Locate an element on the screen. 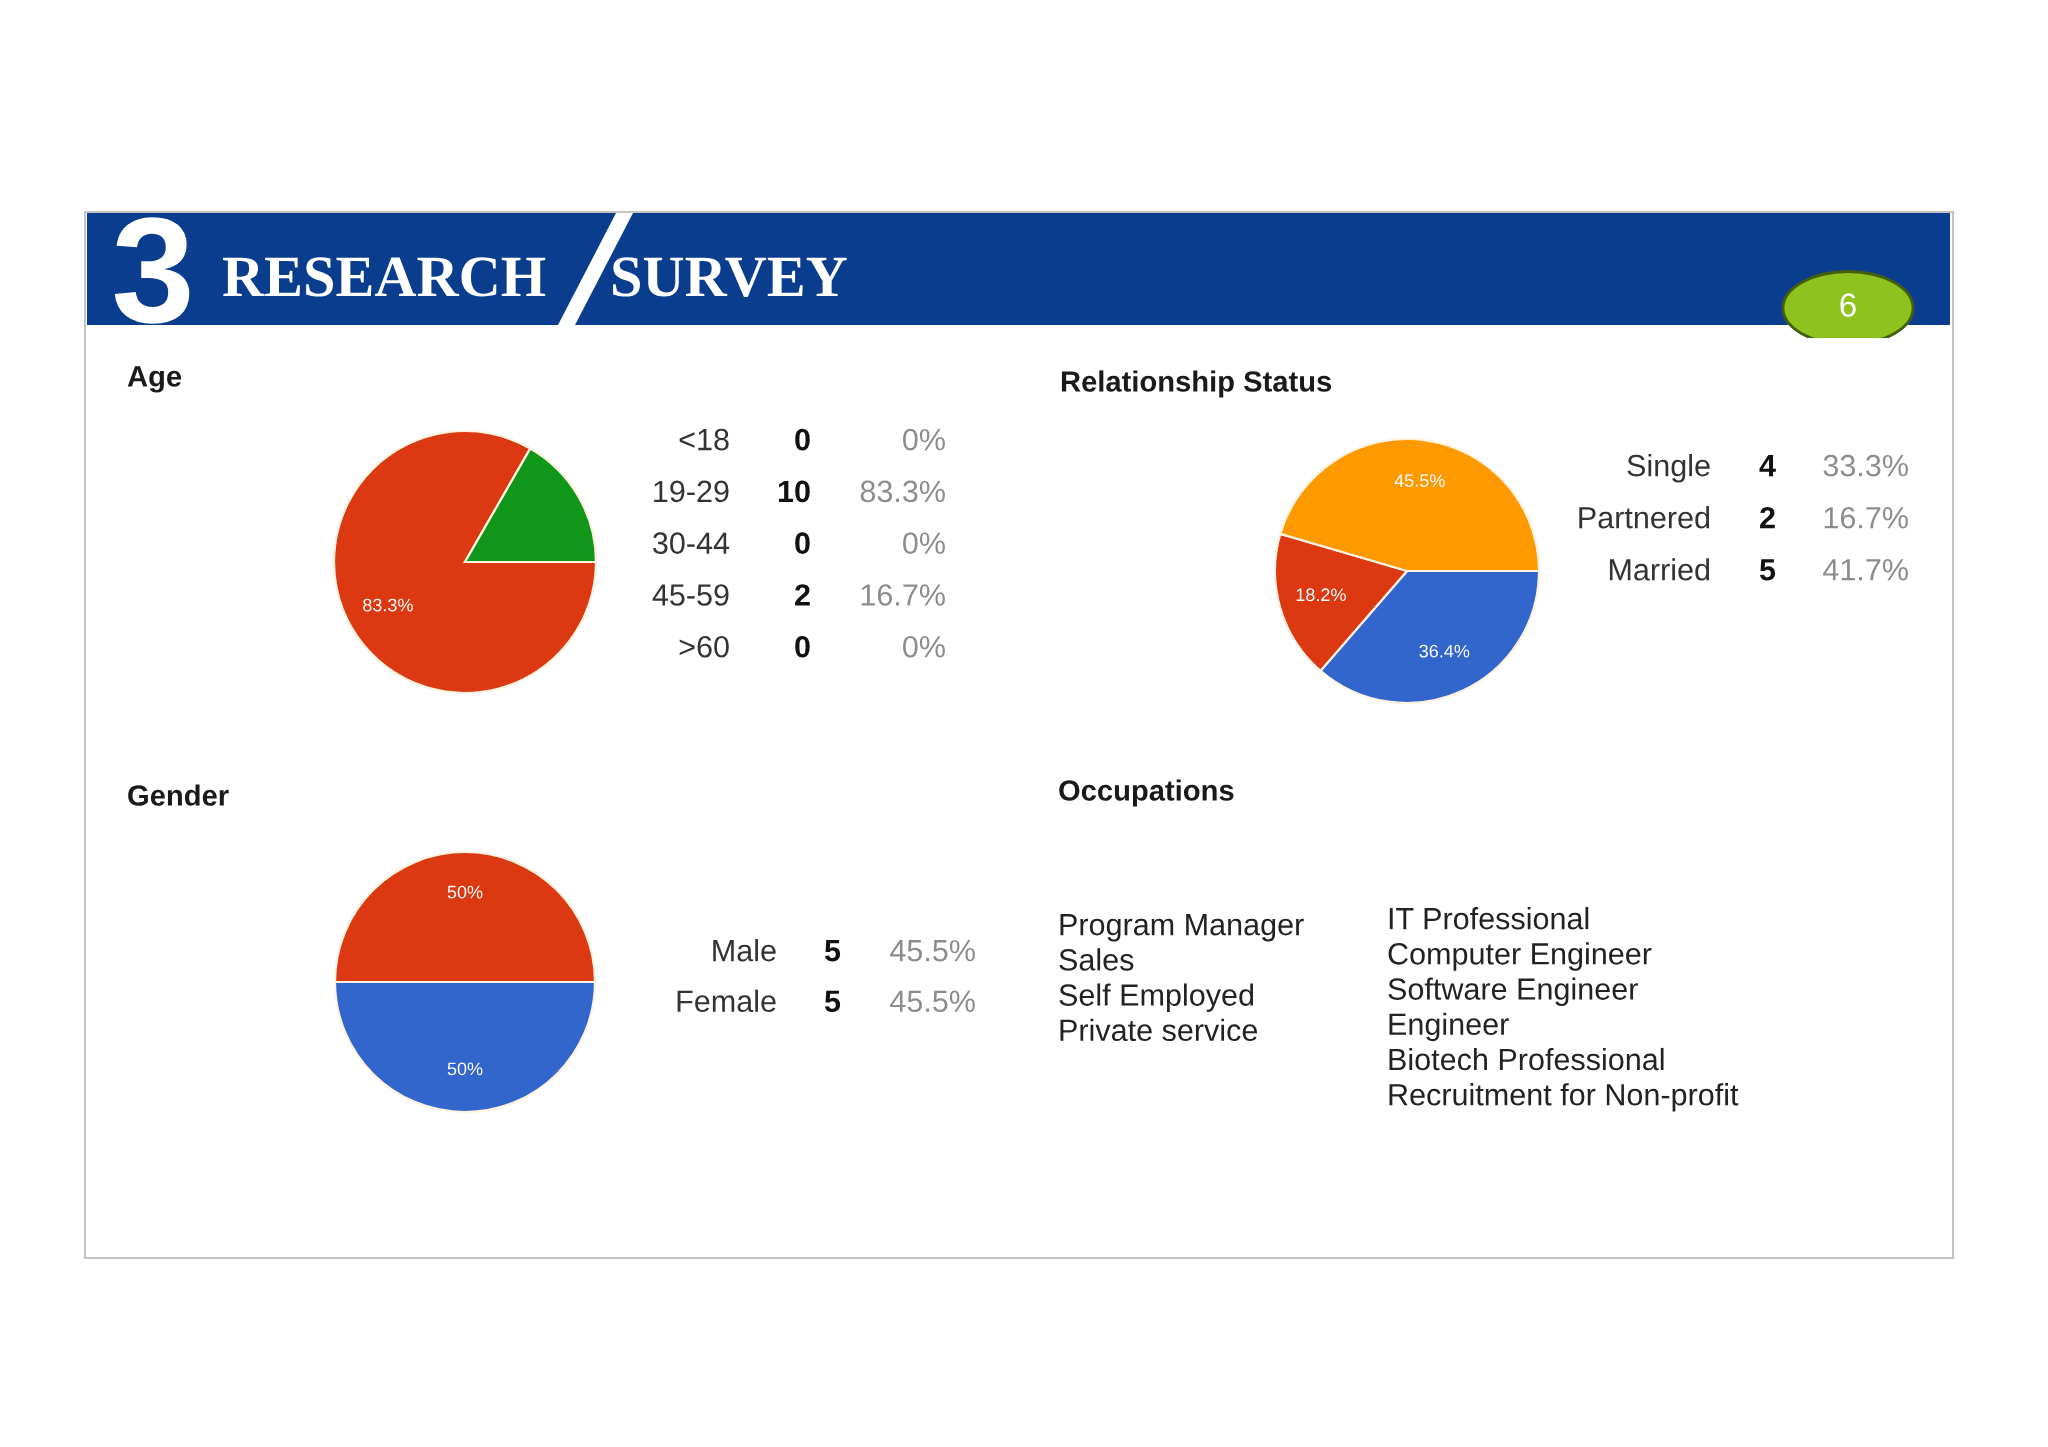 Image resolution: width=2048 pixels, height=1447 pixels. chart-title: Gender is located at coordinates (178, 795).